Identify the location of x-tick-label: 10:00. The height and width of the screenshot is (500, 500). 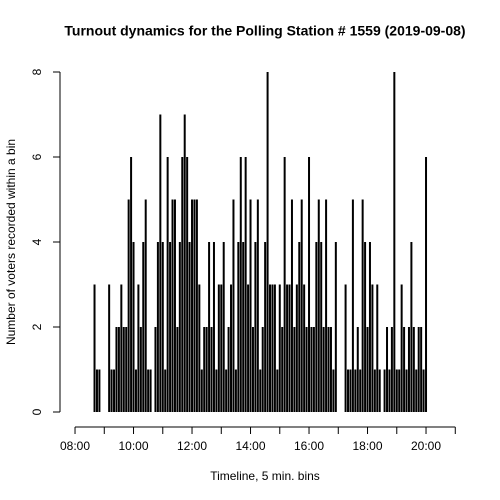
(134, 446).